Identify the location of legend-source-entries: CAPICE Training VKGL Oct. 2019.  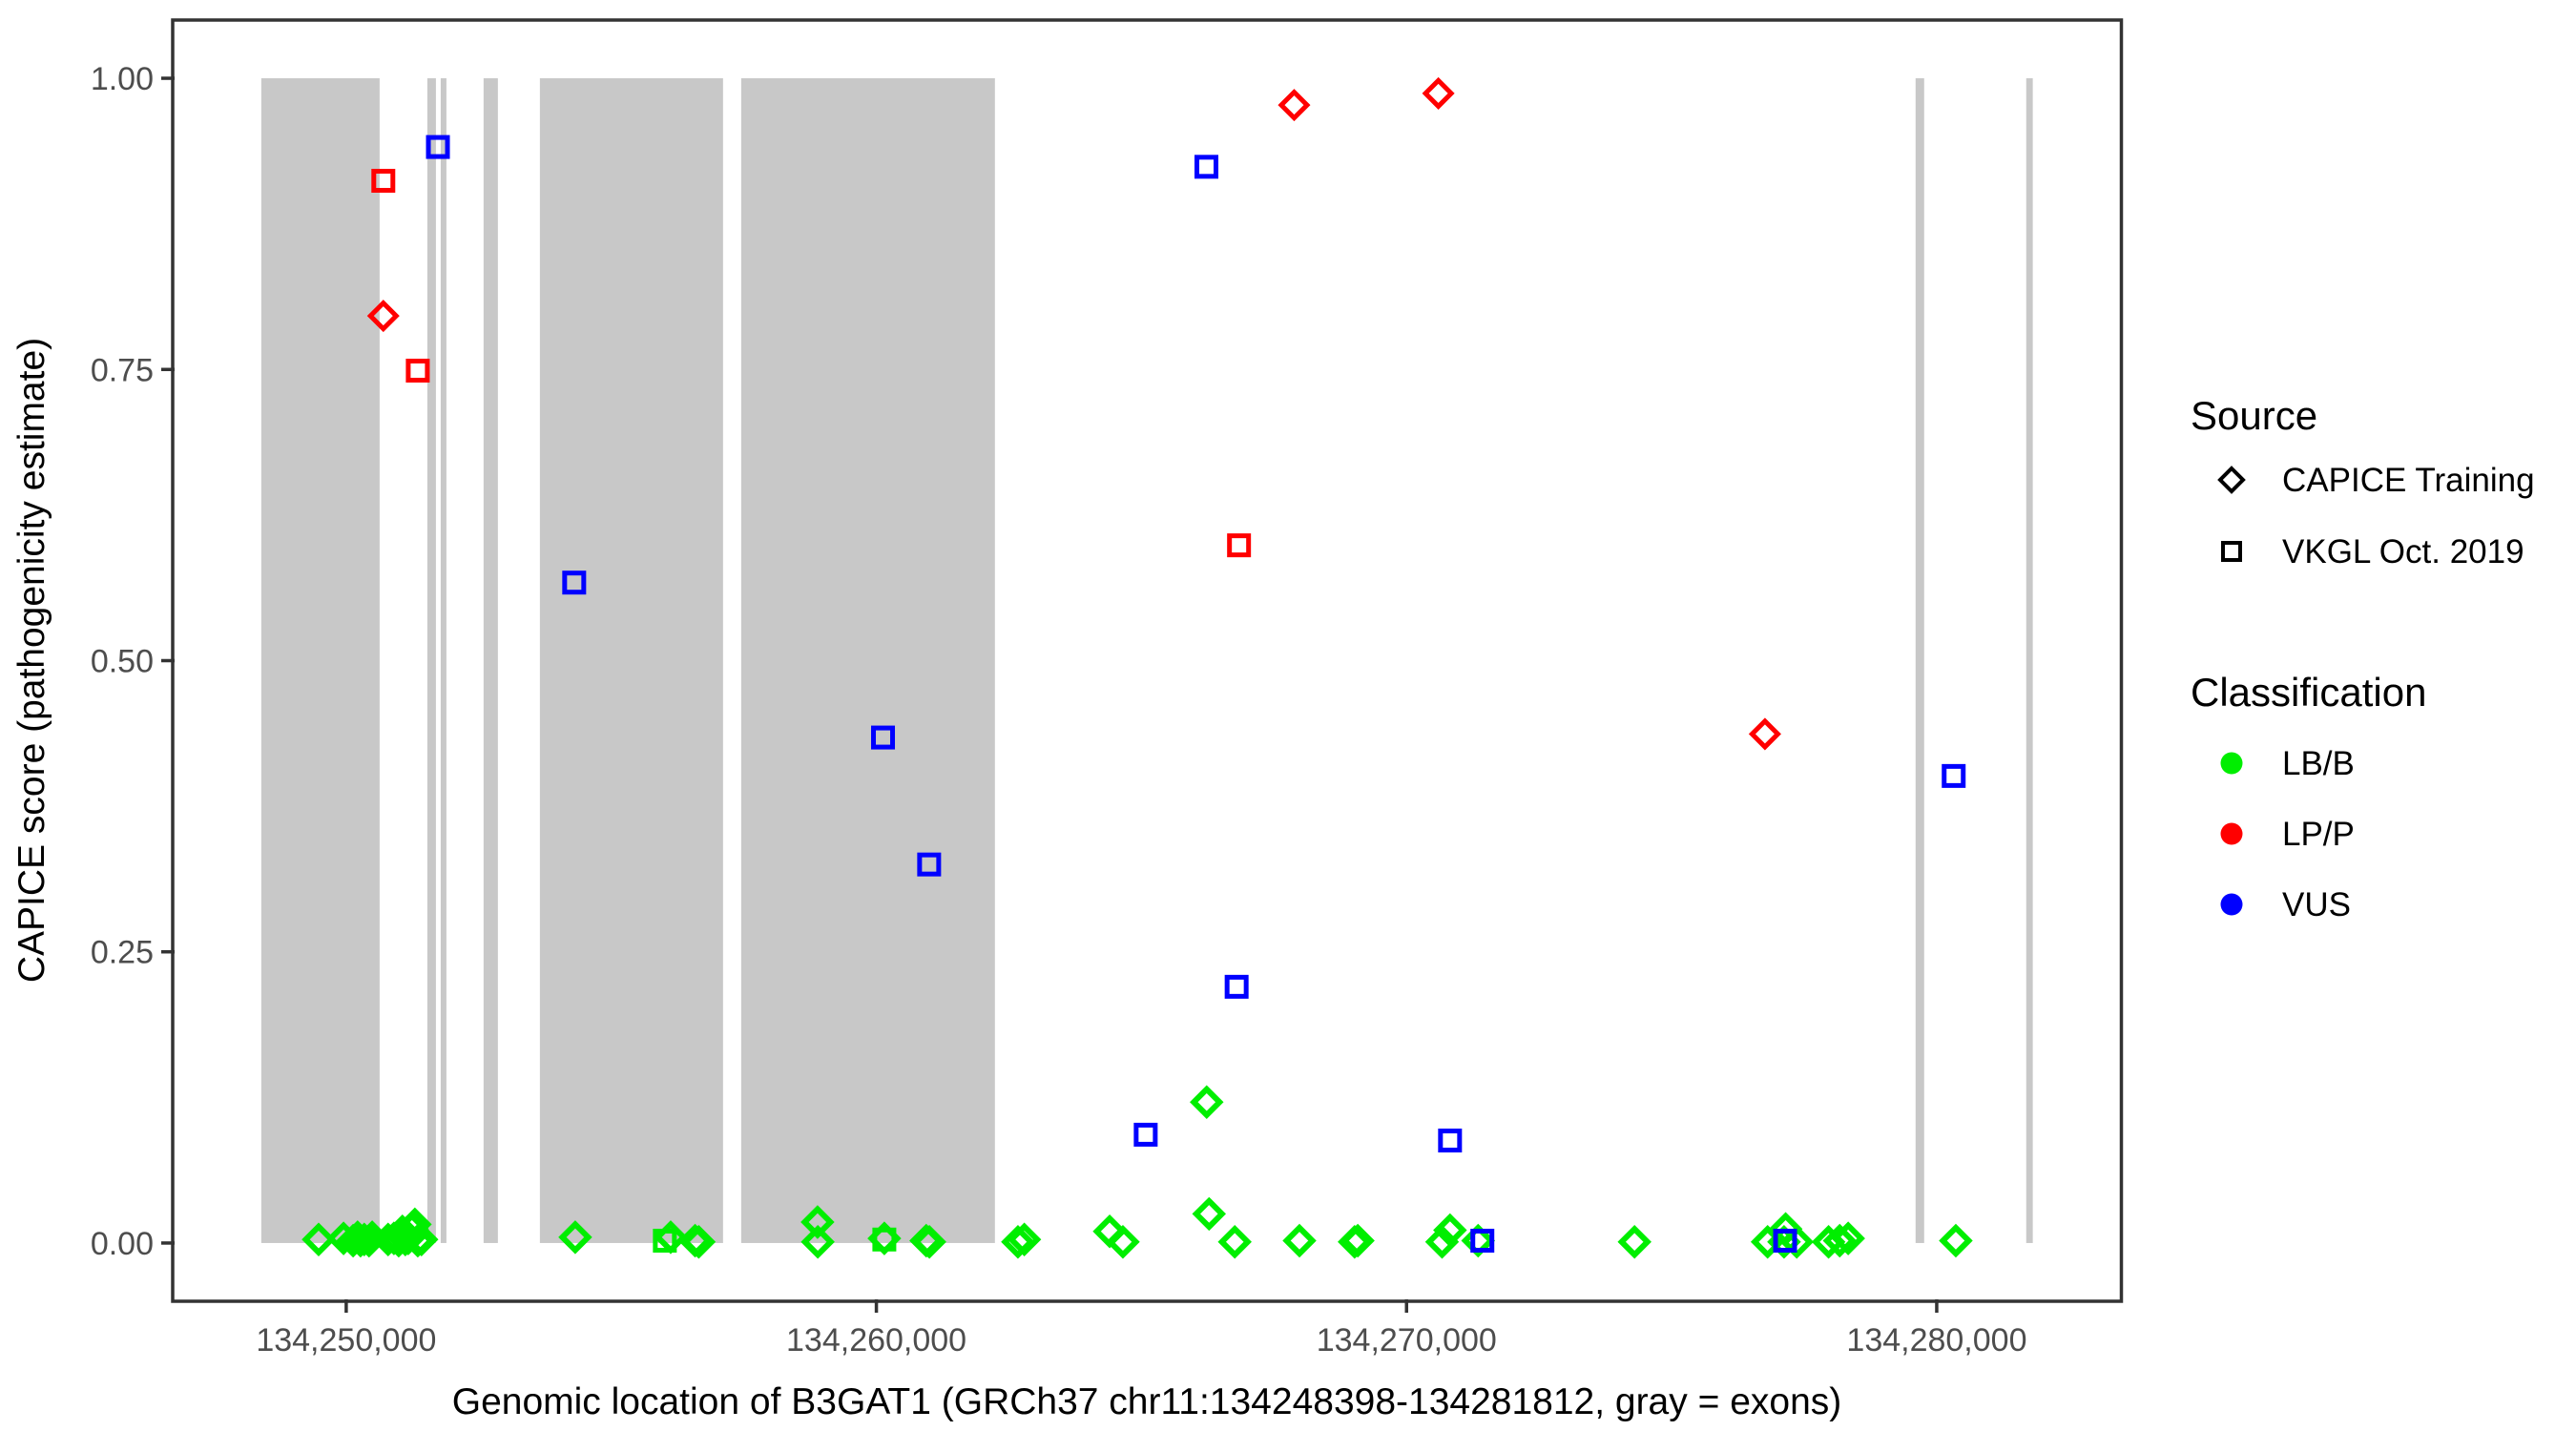
(2376, 516).